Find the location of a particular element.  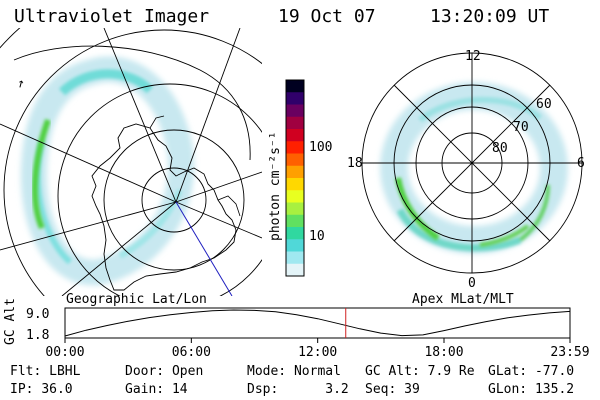

dsp-info: Dsp: 3.2 is located at coordinates (298, 389).